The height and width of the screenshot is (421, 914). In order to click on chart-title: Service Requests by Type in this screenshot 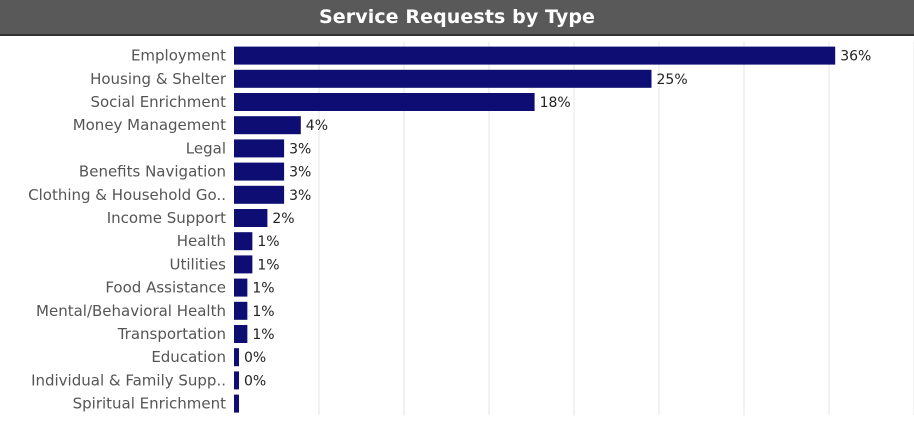, I will do `click(457, 17)`.